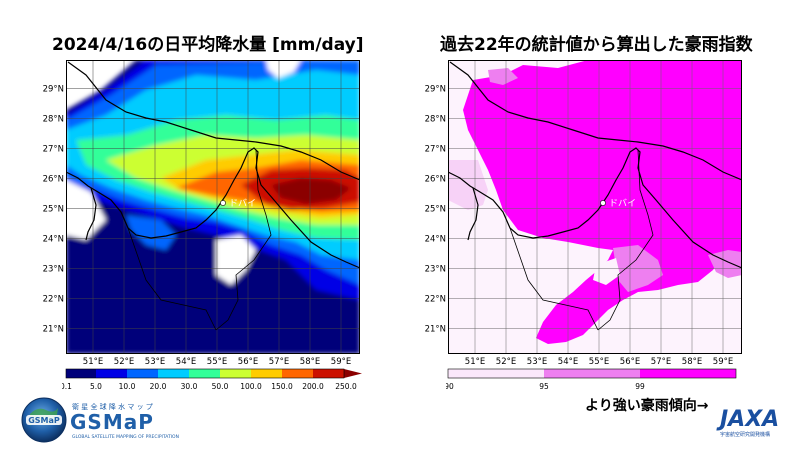 The width and height of the screenshot is (800, 450). Describe the element at coordinates (251, 386) in the screenshot. I see `colorbar-tick: 100.0` at that location.